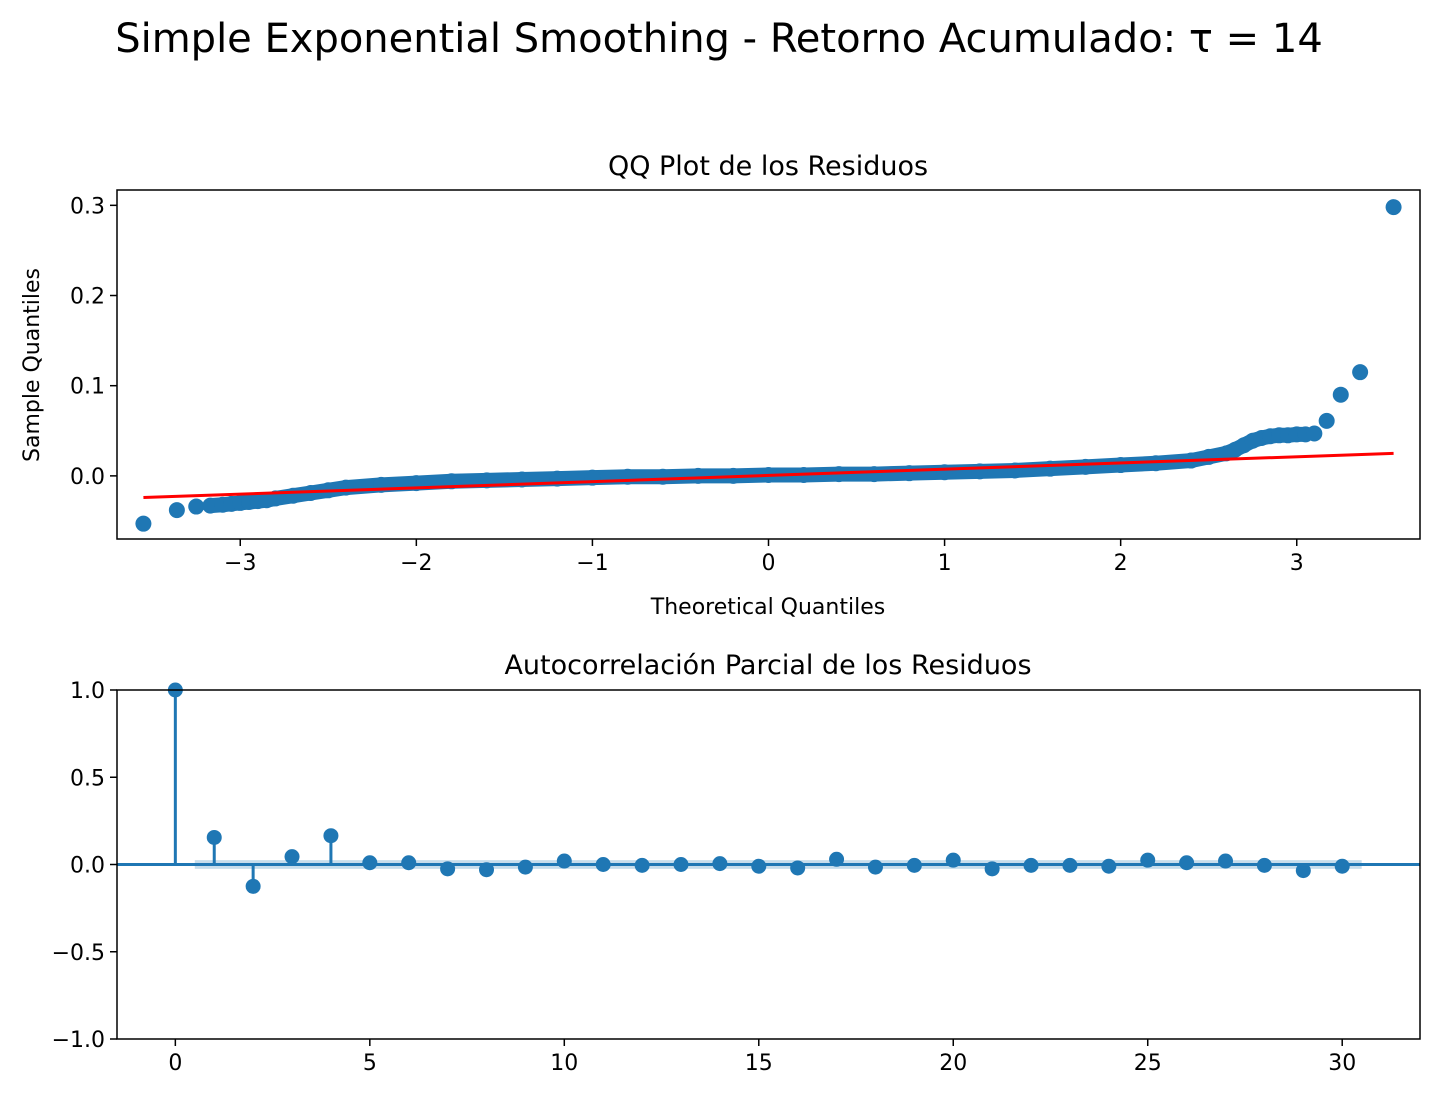 The height and width of the screenshot is (1103, 1439). What do you see at coordinates (768, 475) in the screenshot?
I see `qq-reference-line` at bounding box center [768, 475].